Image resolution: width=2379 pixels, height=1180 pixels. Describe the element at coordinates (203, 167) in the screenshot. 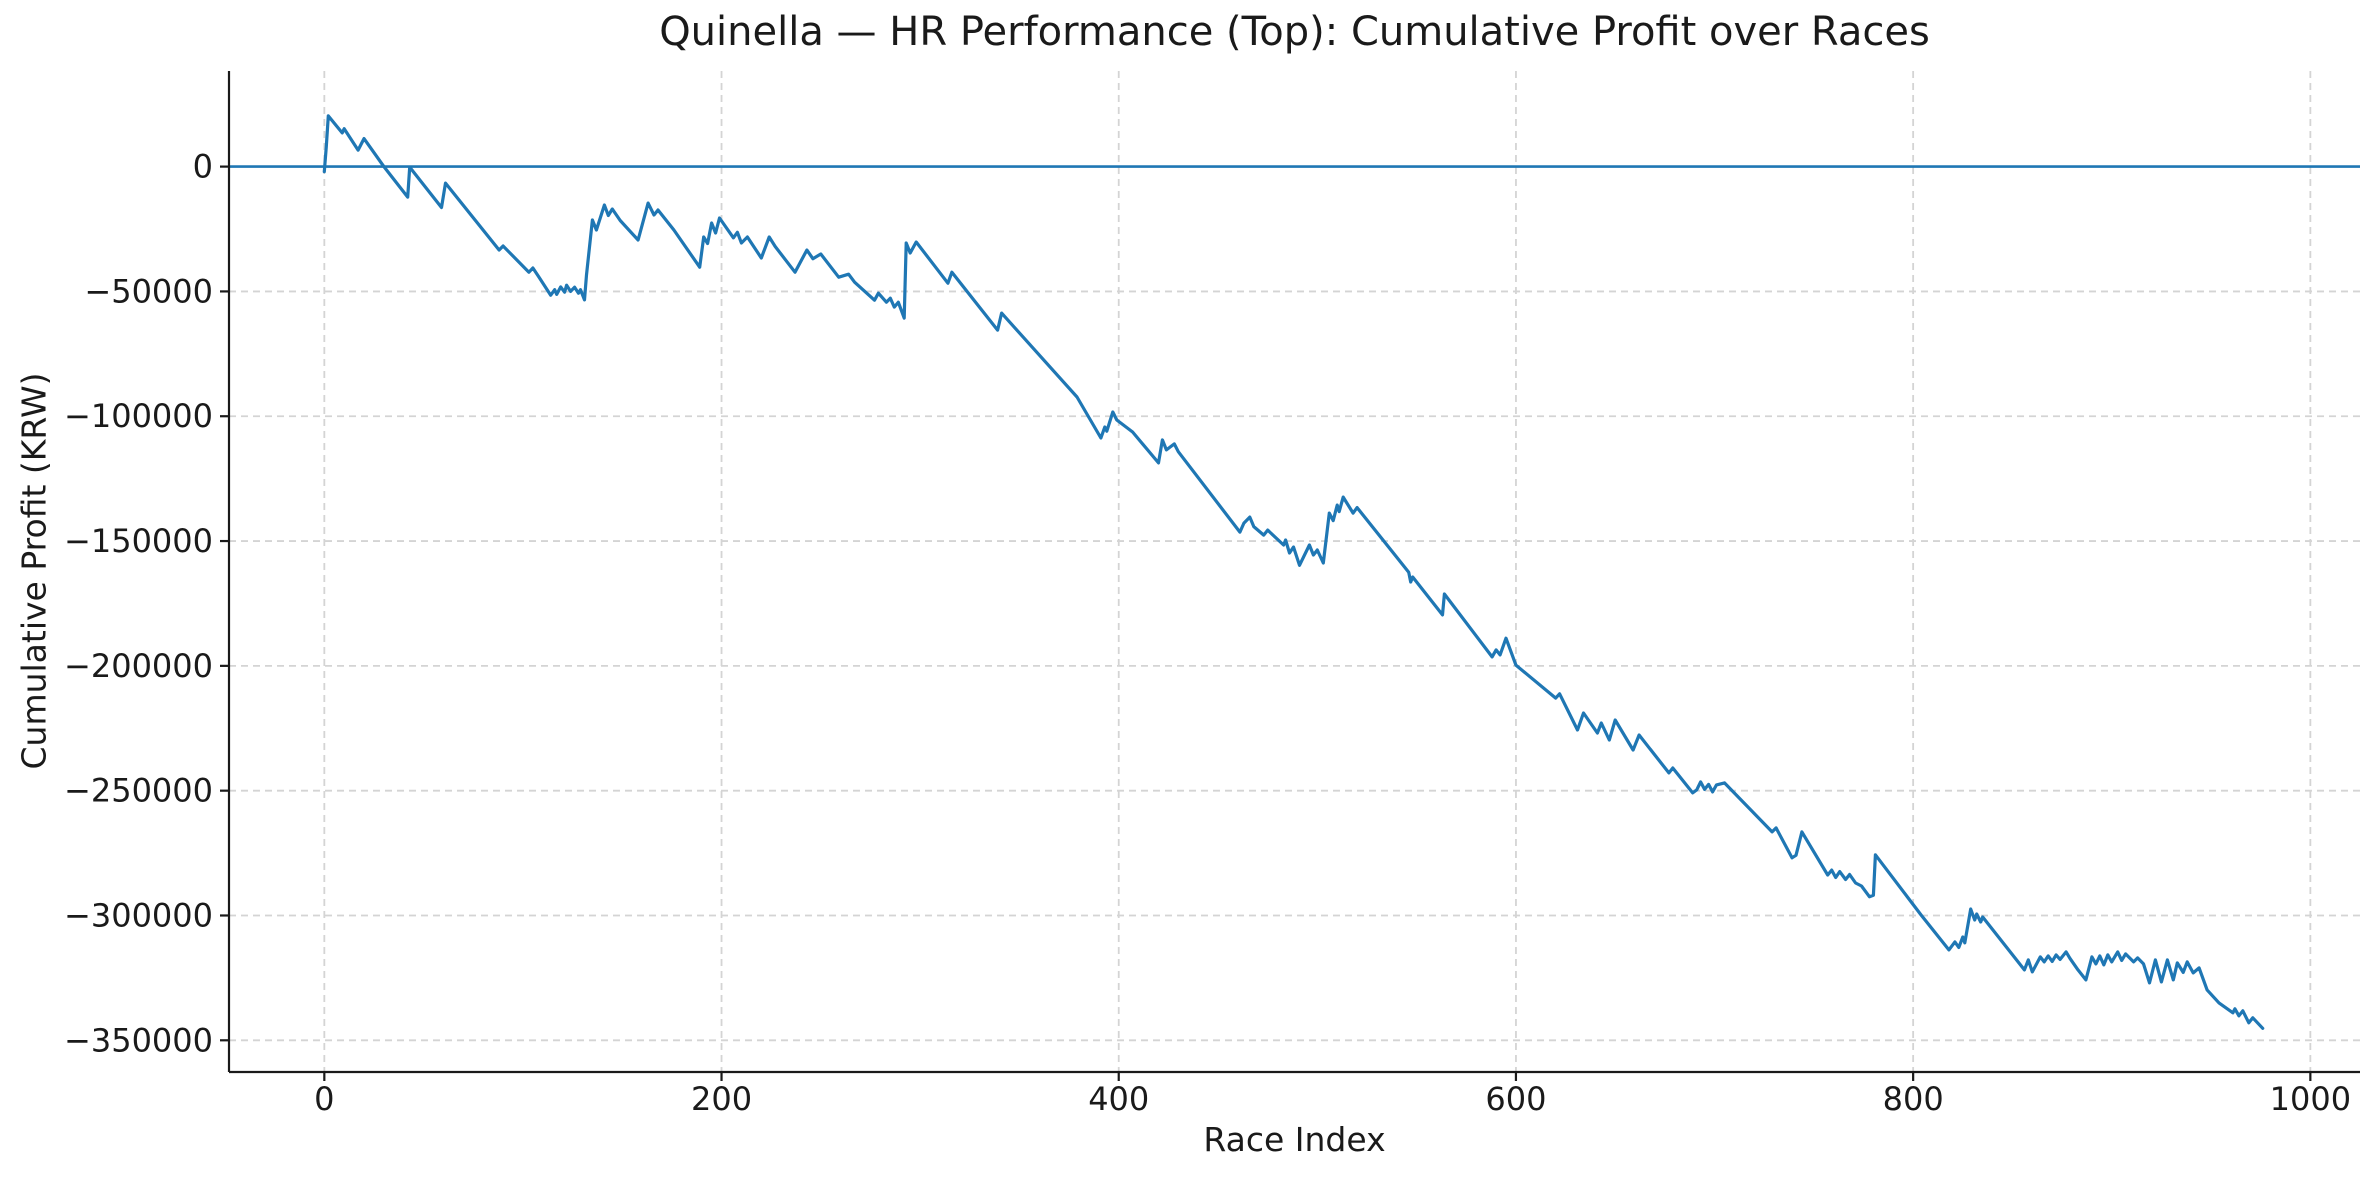

I see `y-tick-label: 0` at that location.